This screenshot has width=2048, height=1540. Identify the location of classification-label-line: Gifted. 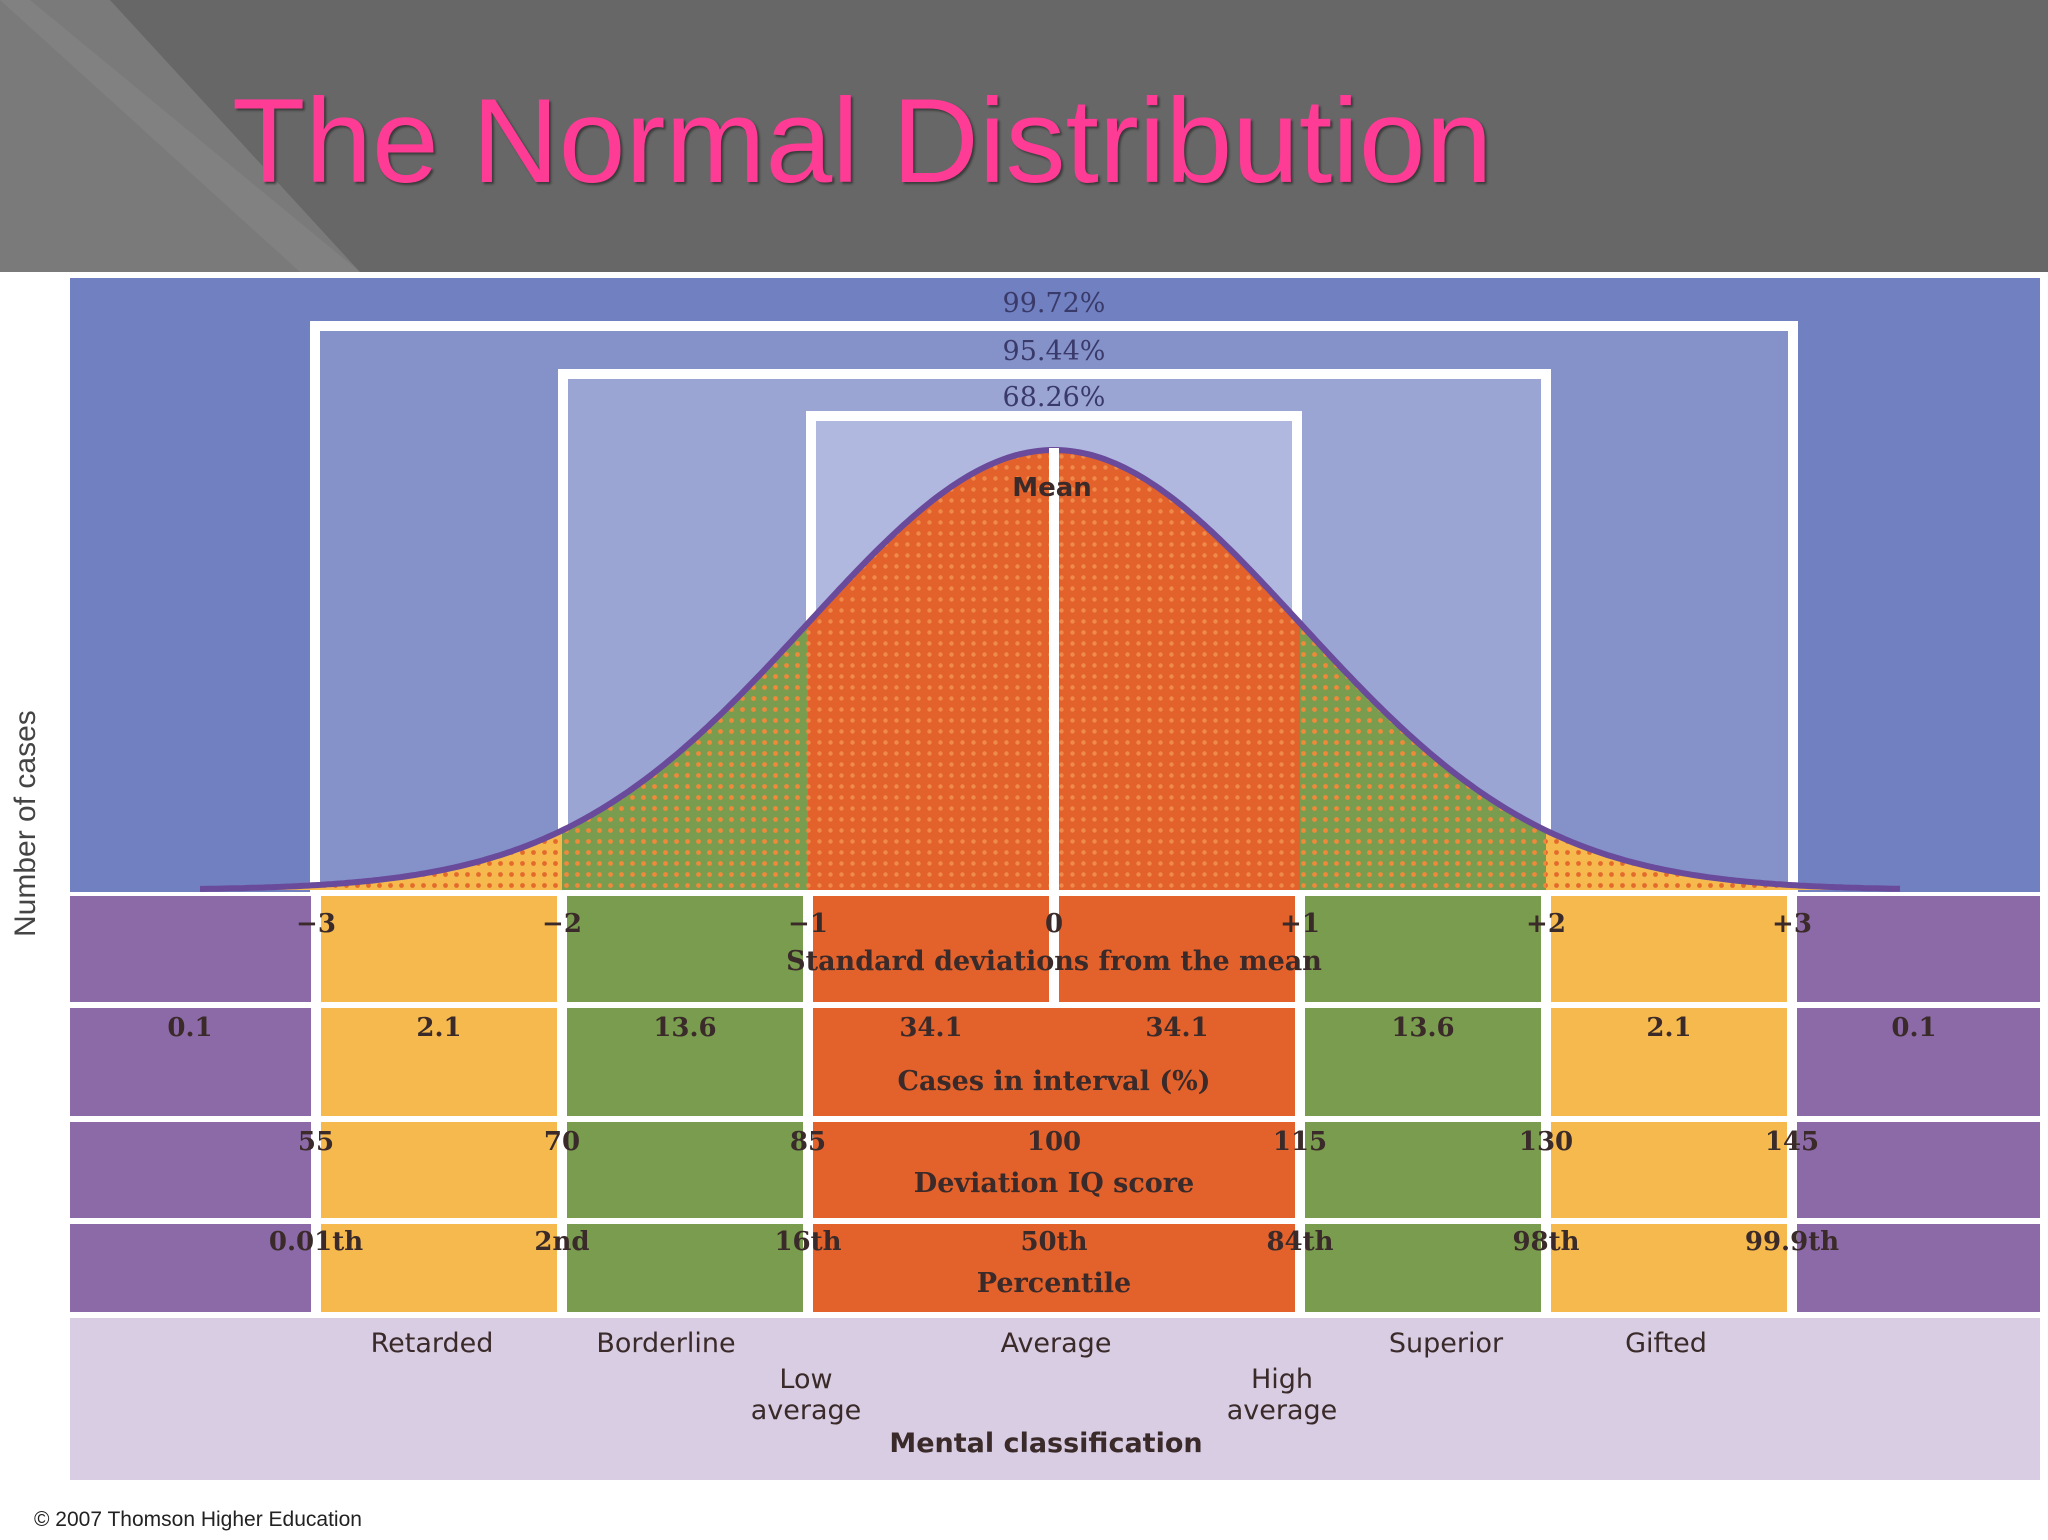
(1666, 1343).